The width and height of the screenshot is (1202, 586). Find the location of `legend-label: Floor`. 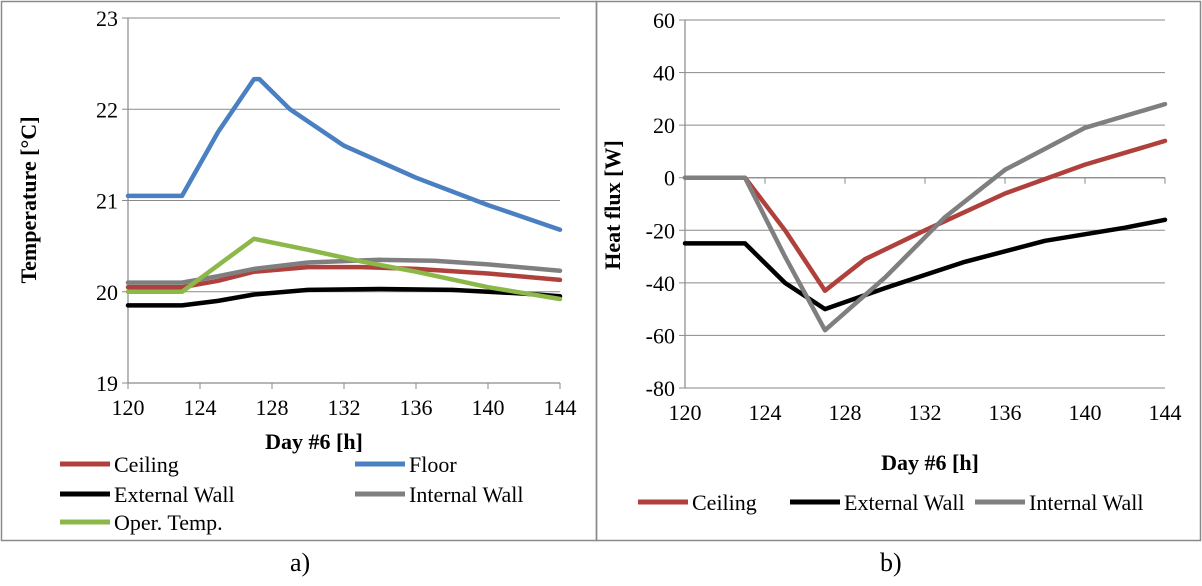

legend-label: Floor is located at coordinates (433, 464).